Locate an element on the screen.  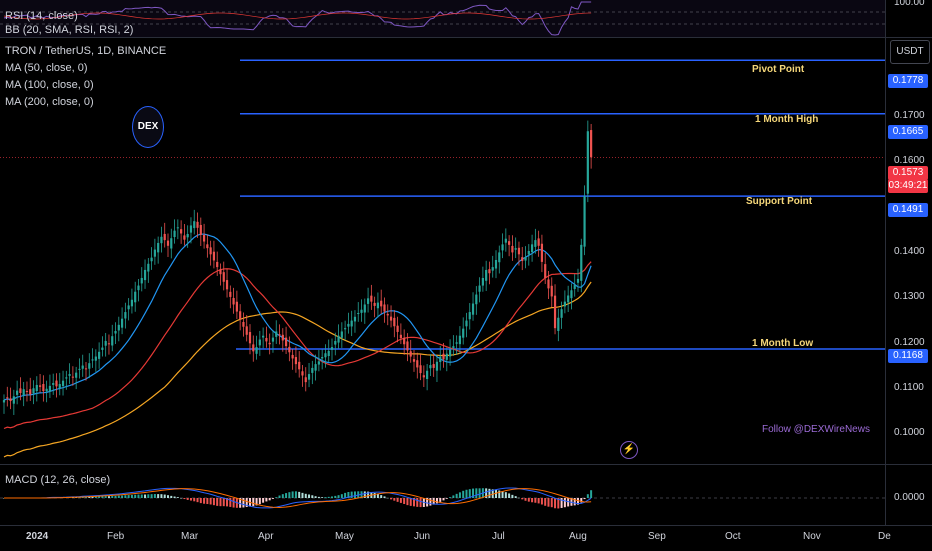
countdown-tag: 03:49:21 is located at coordinates (908, 186).